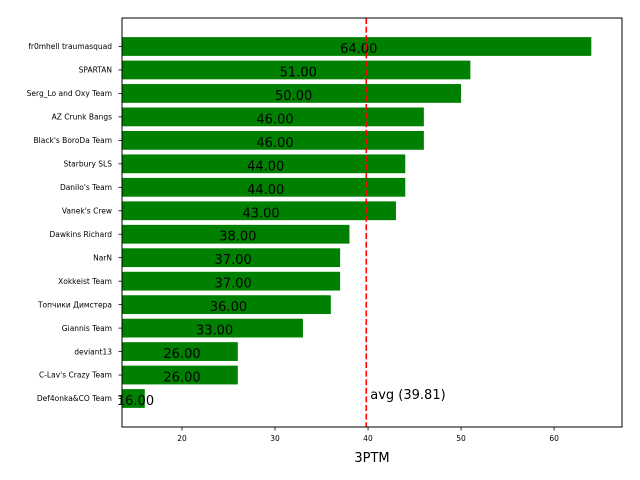  Describe the element at coordinates (237, 237) in the screenshot. I see `bar-value-label: 38.00` at that location.